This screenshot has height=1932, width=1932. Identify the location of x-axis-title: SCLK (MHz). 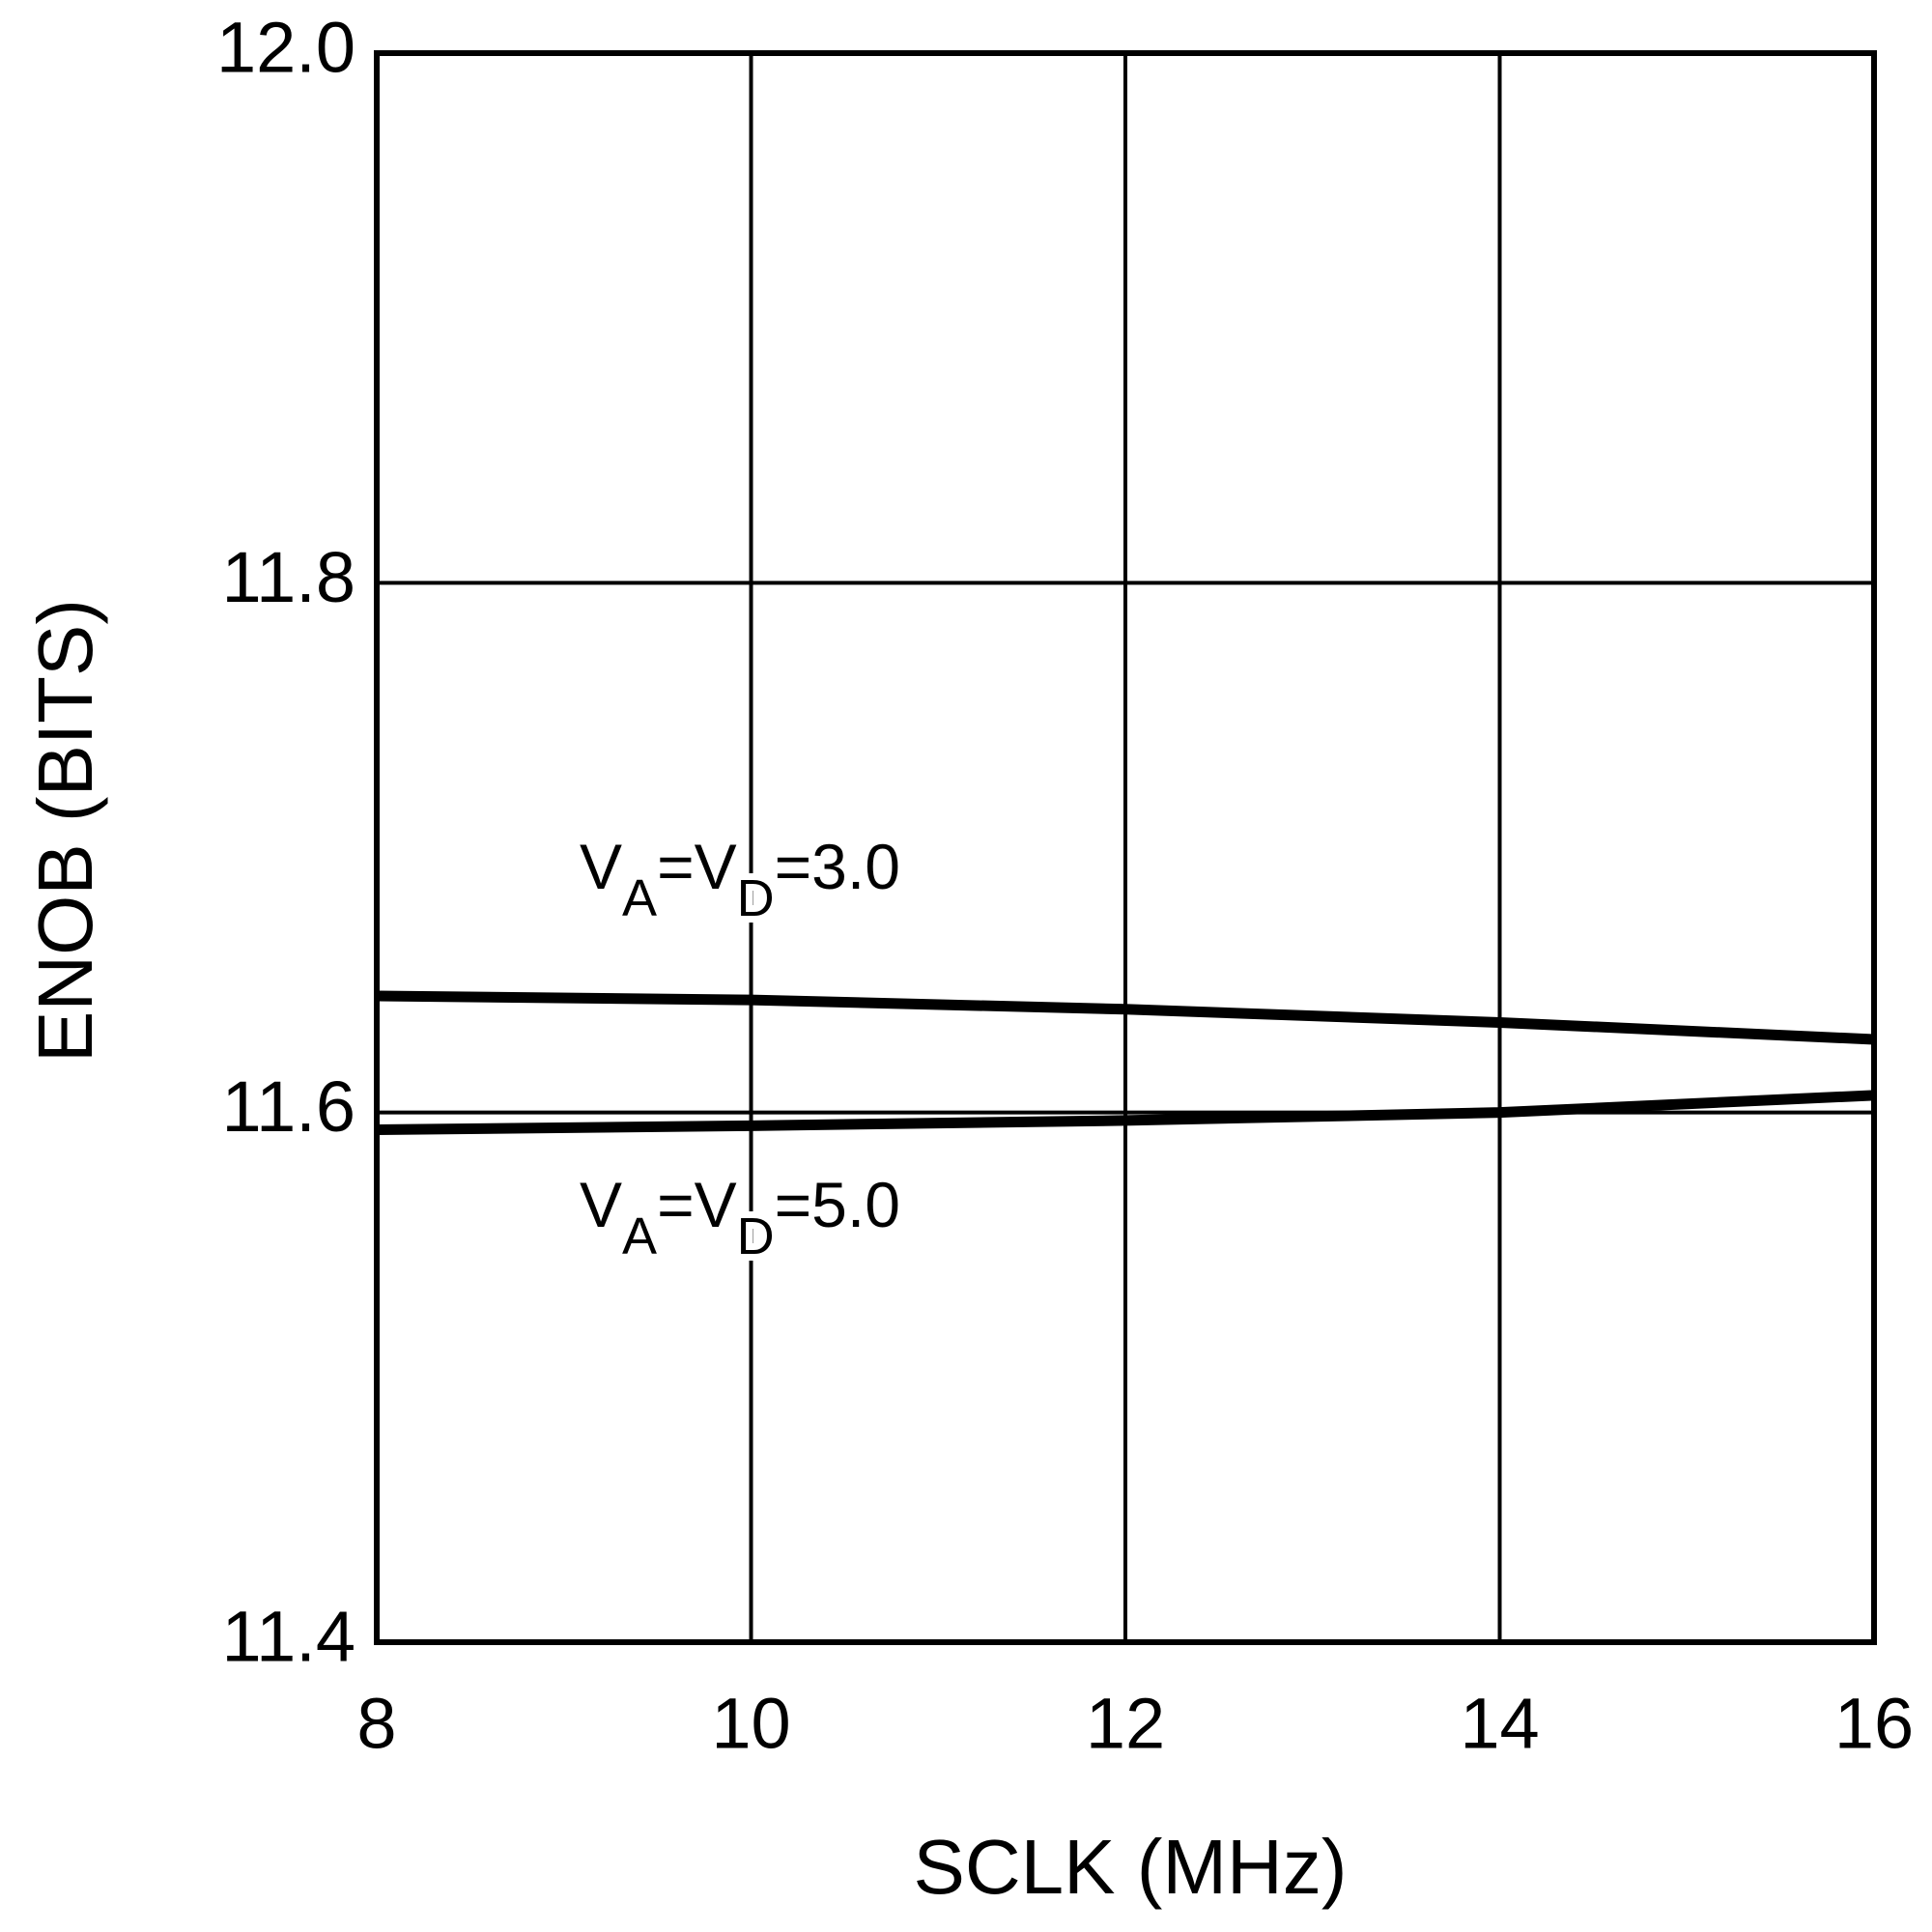
(1131, 1867).